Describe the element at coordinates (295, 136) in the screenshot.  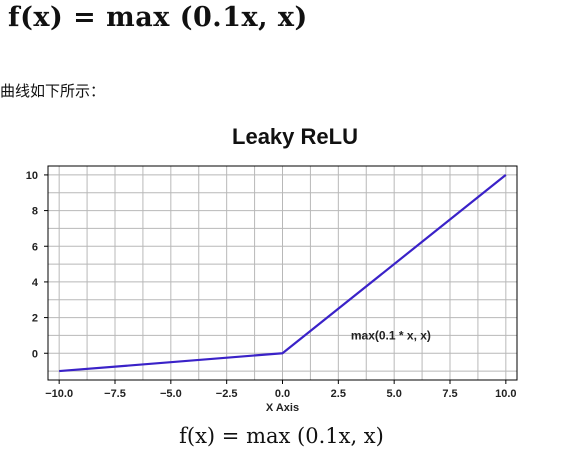
I see `chart-title: Leaky ReLU` at that location.